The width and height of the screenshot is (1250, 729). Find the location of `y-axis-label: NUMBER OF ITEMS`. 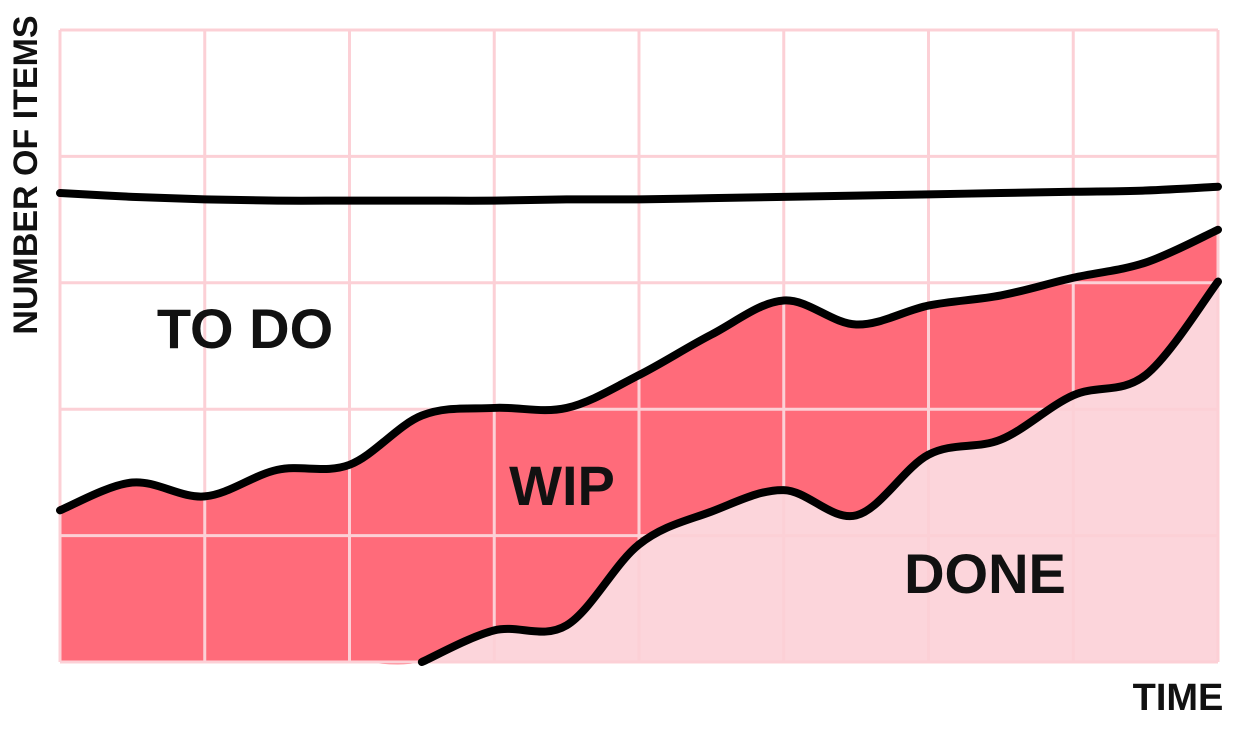

y-axis-label: NUMBER OF ITEMS is located at coordinates (26, 174).